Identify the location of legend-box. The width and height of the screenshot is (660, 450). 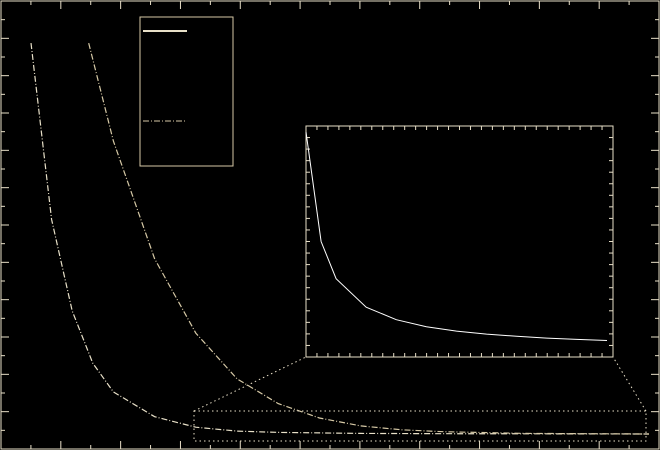
(186, 91).